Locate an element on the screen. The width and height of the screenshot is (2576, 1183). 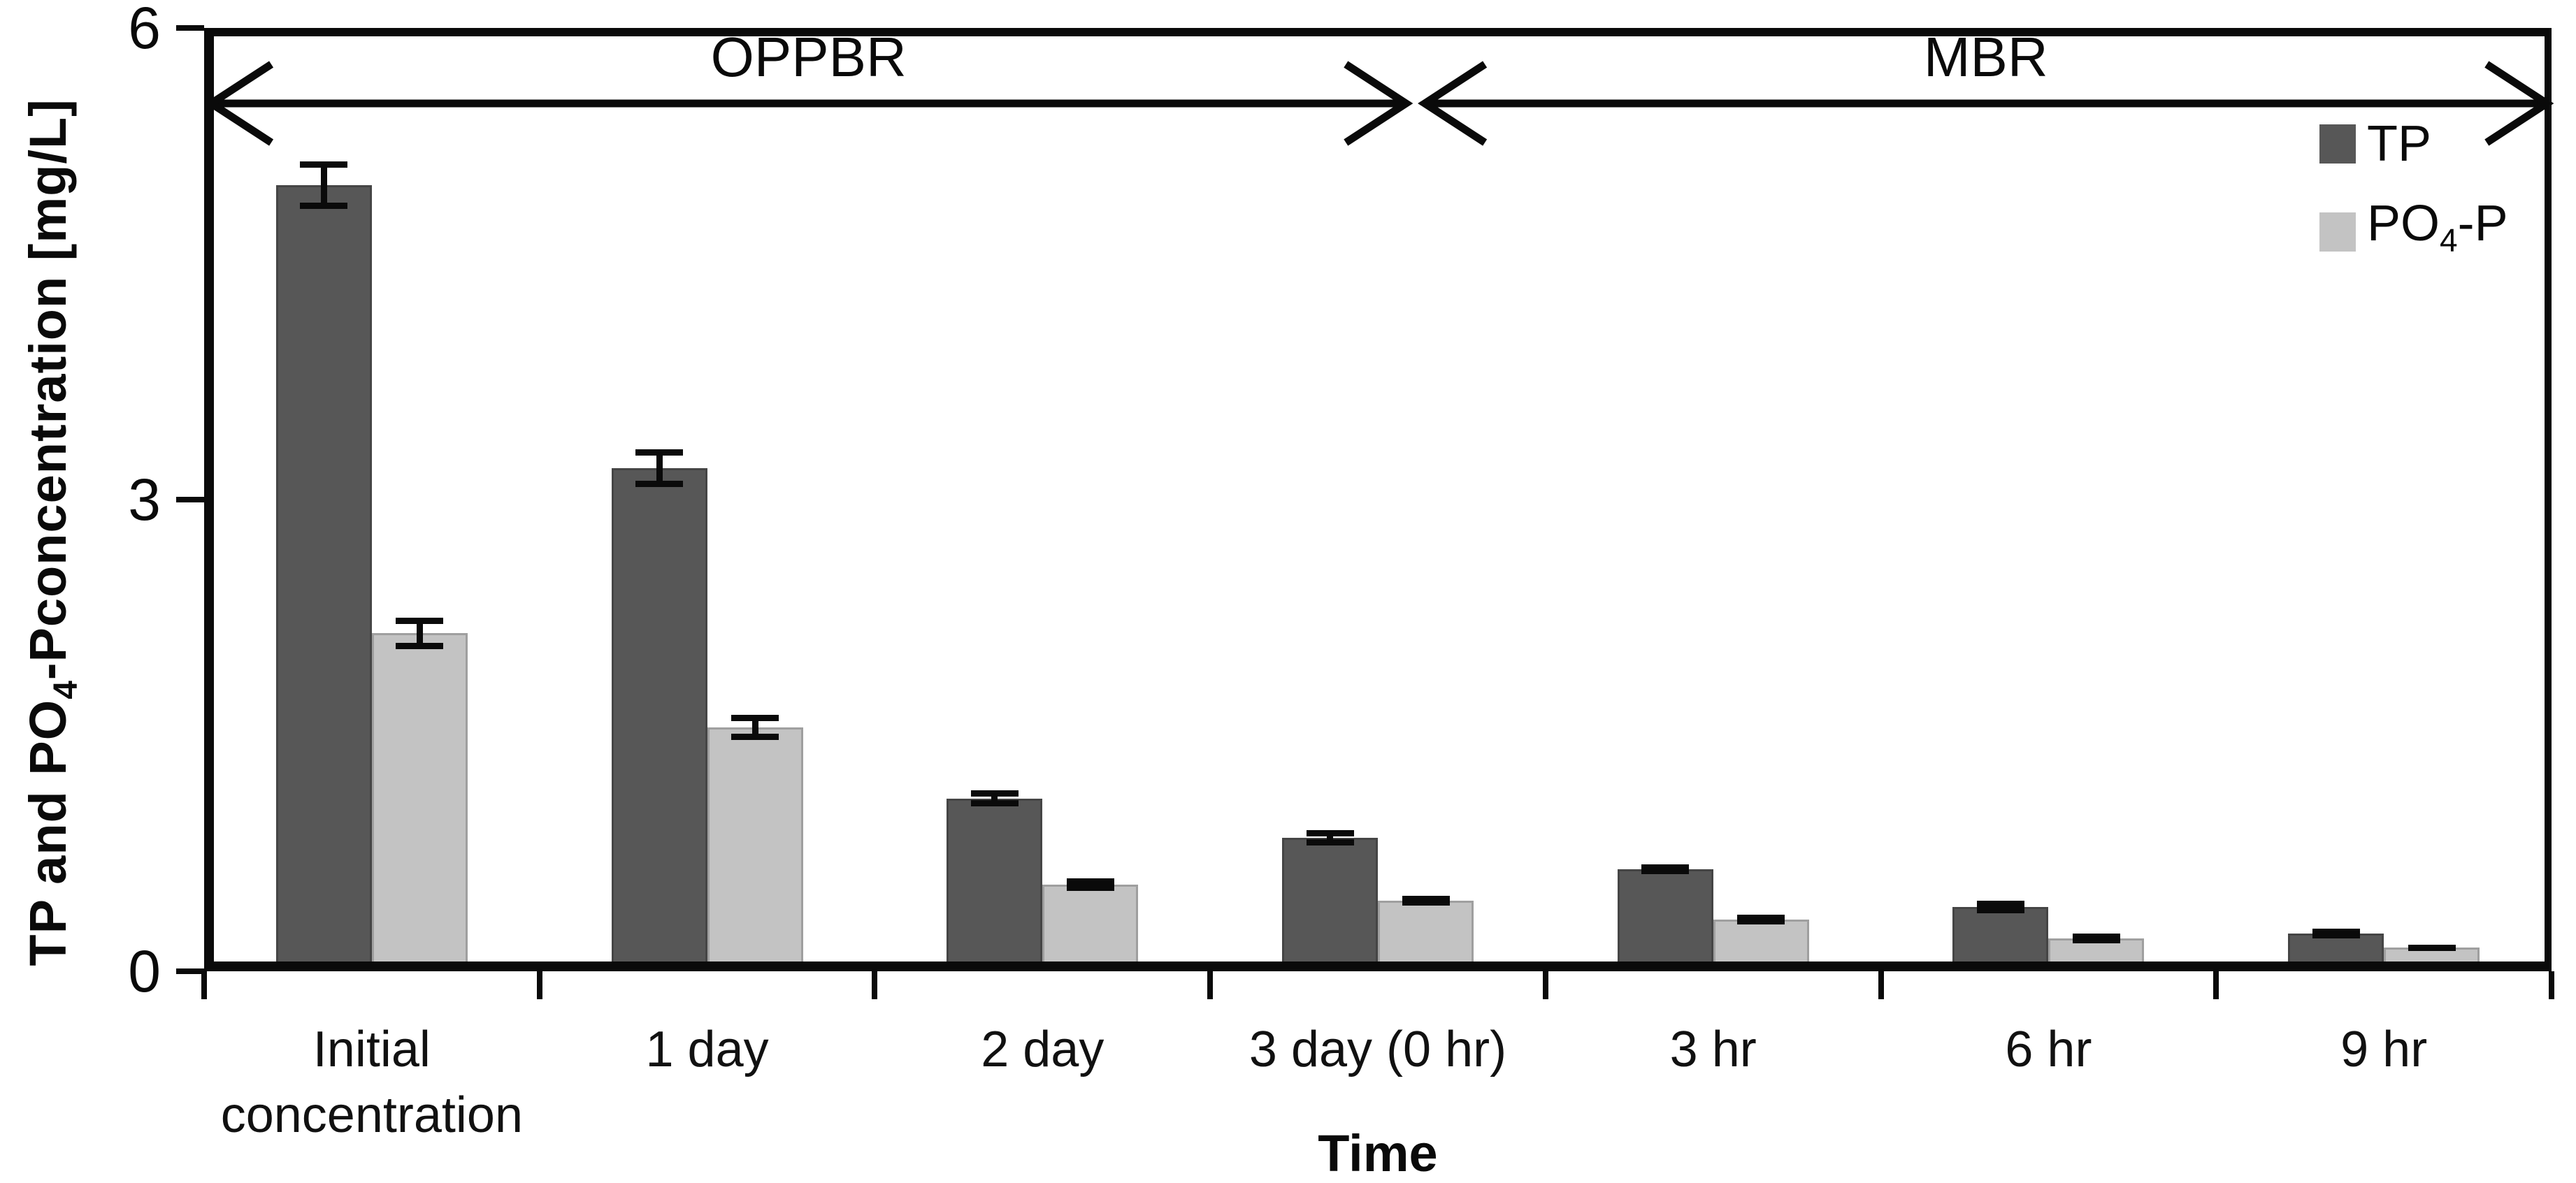
x-tick-label: 3 day (0 hr) is located at coordinates (1378, 1049).